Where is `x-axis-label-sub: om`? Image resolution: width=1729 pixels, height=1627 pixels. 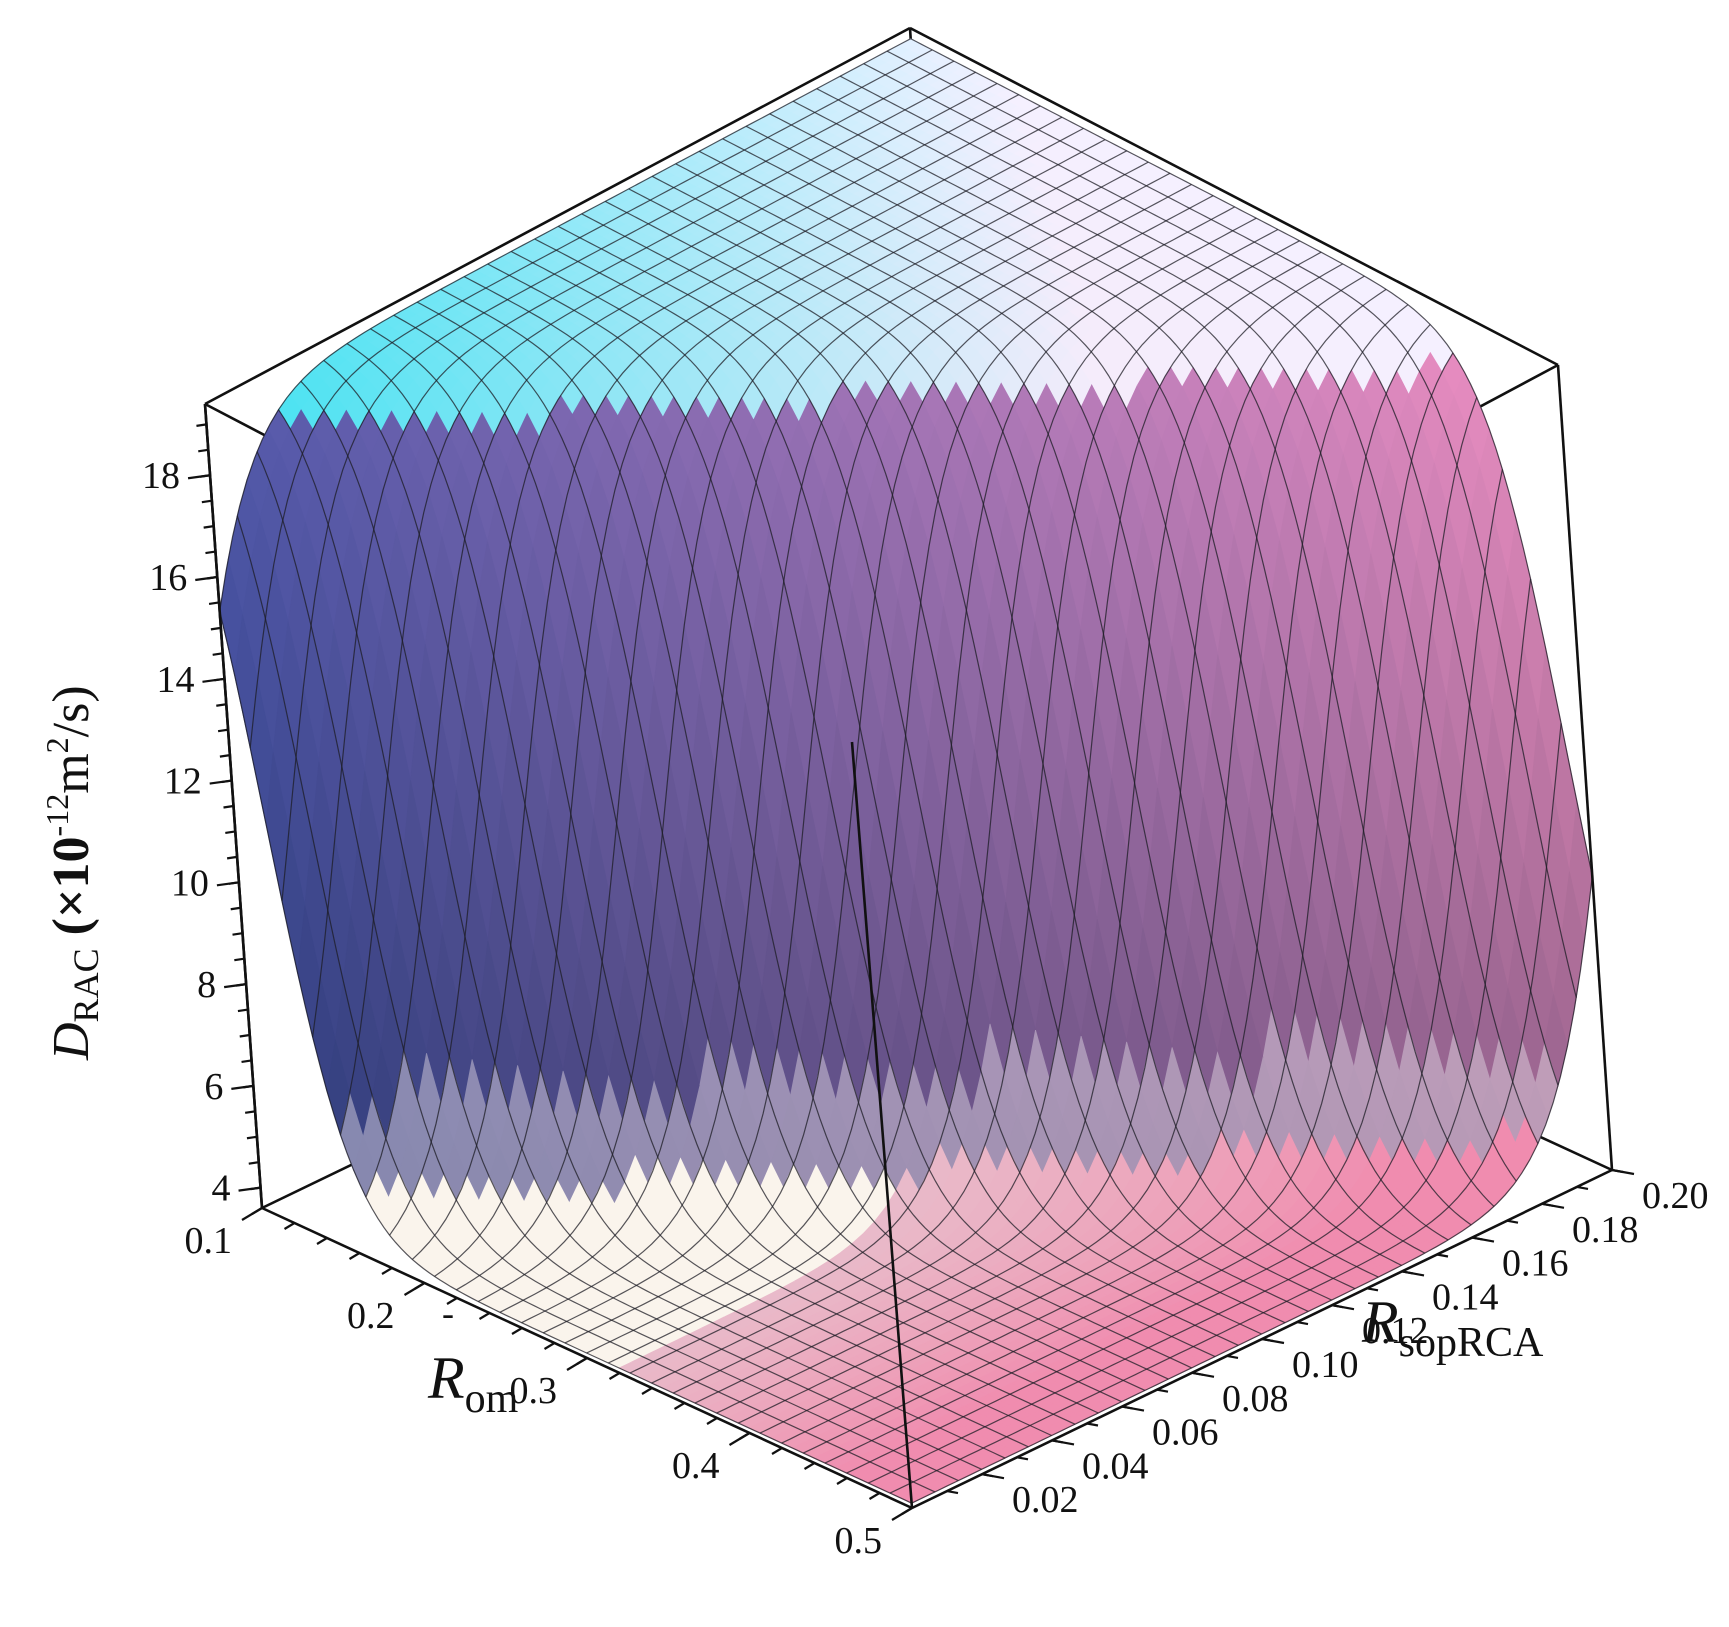
x-axis-label-sub: om is located at coordinates (492, 1399).